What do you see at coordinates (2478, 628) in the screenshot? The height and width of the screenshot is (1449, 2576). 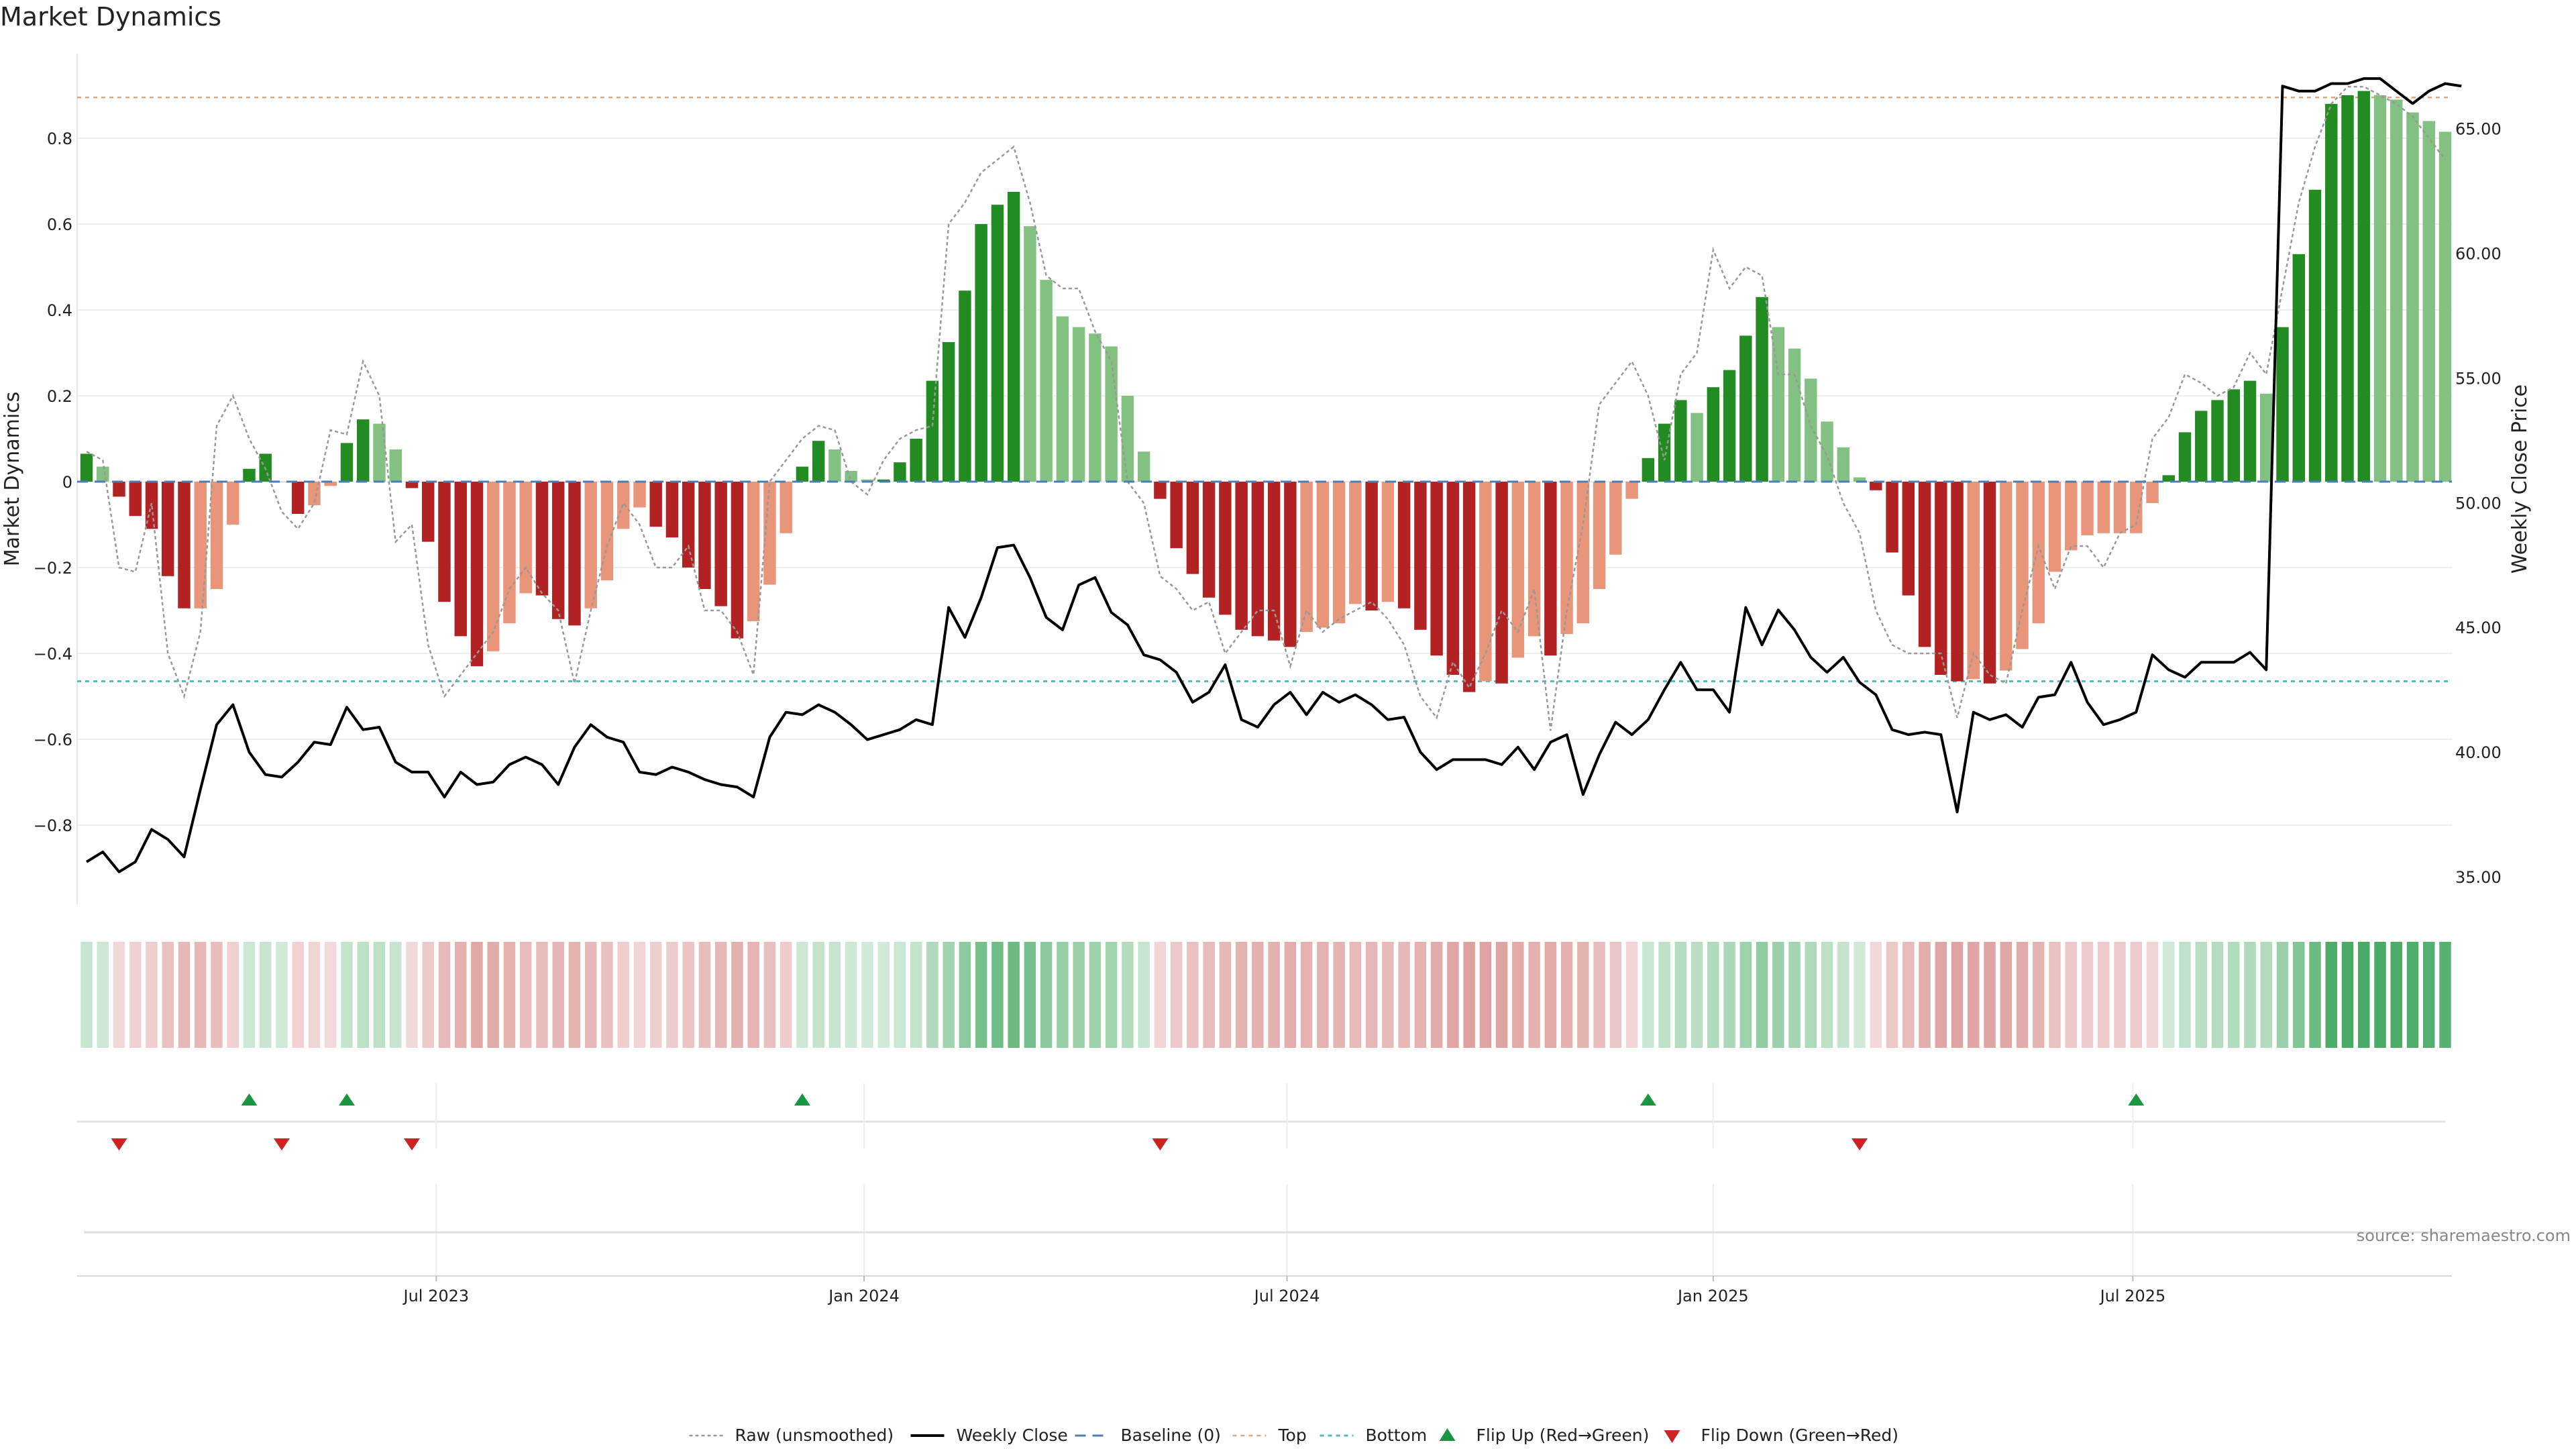 I see `right-y-tick-label: 45.00` at bounding box center [2478, 628].